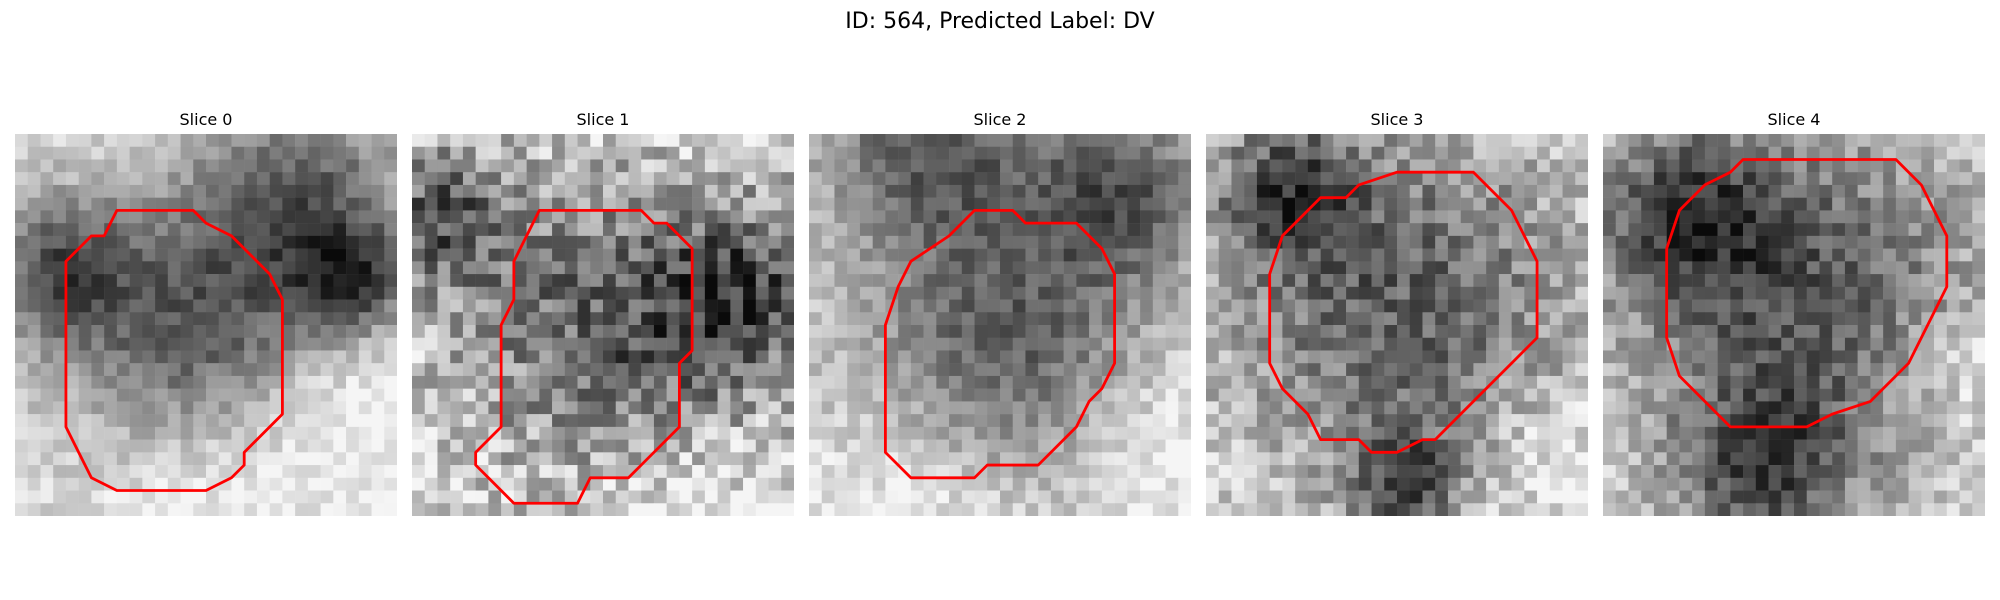 This screenshot has height=600, width=2000. Describe the element at coordinates (1000, 21) in the screenshot. I see `figure-title: ID: 564, Predicted Label: DV` at that location.